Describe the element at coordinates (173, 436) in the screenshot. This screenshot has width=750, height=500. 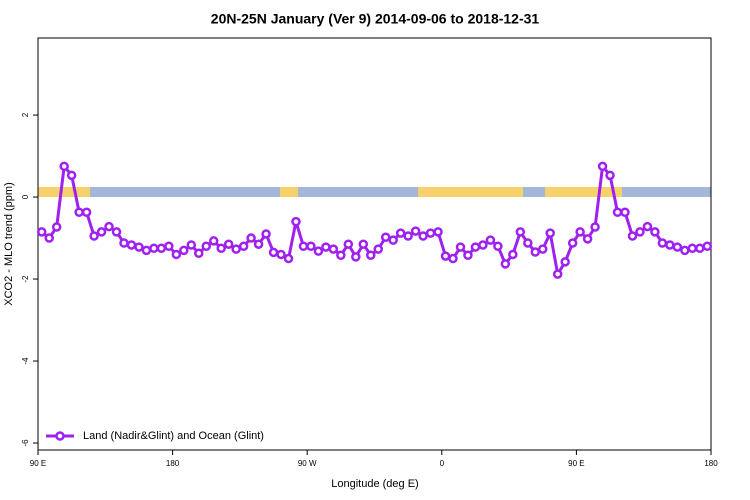
I see `legend-label: Land (Nadir&Glint) and Ocean (Glint)` at that location.